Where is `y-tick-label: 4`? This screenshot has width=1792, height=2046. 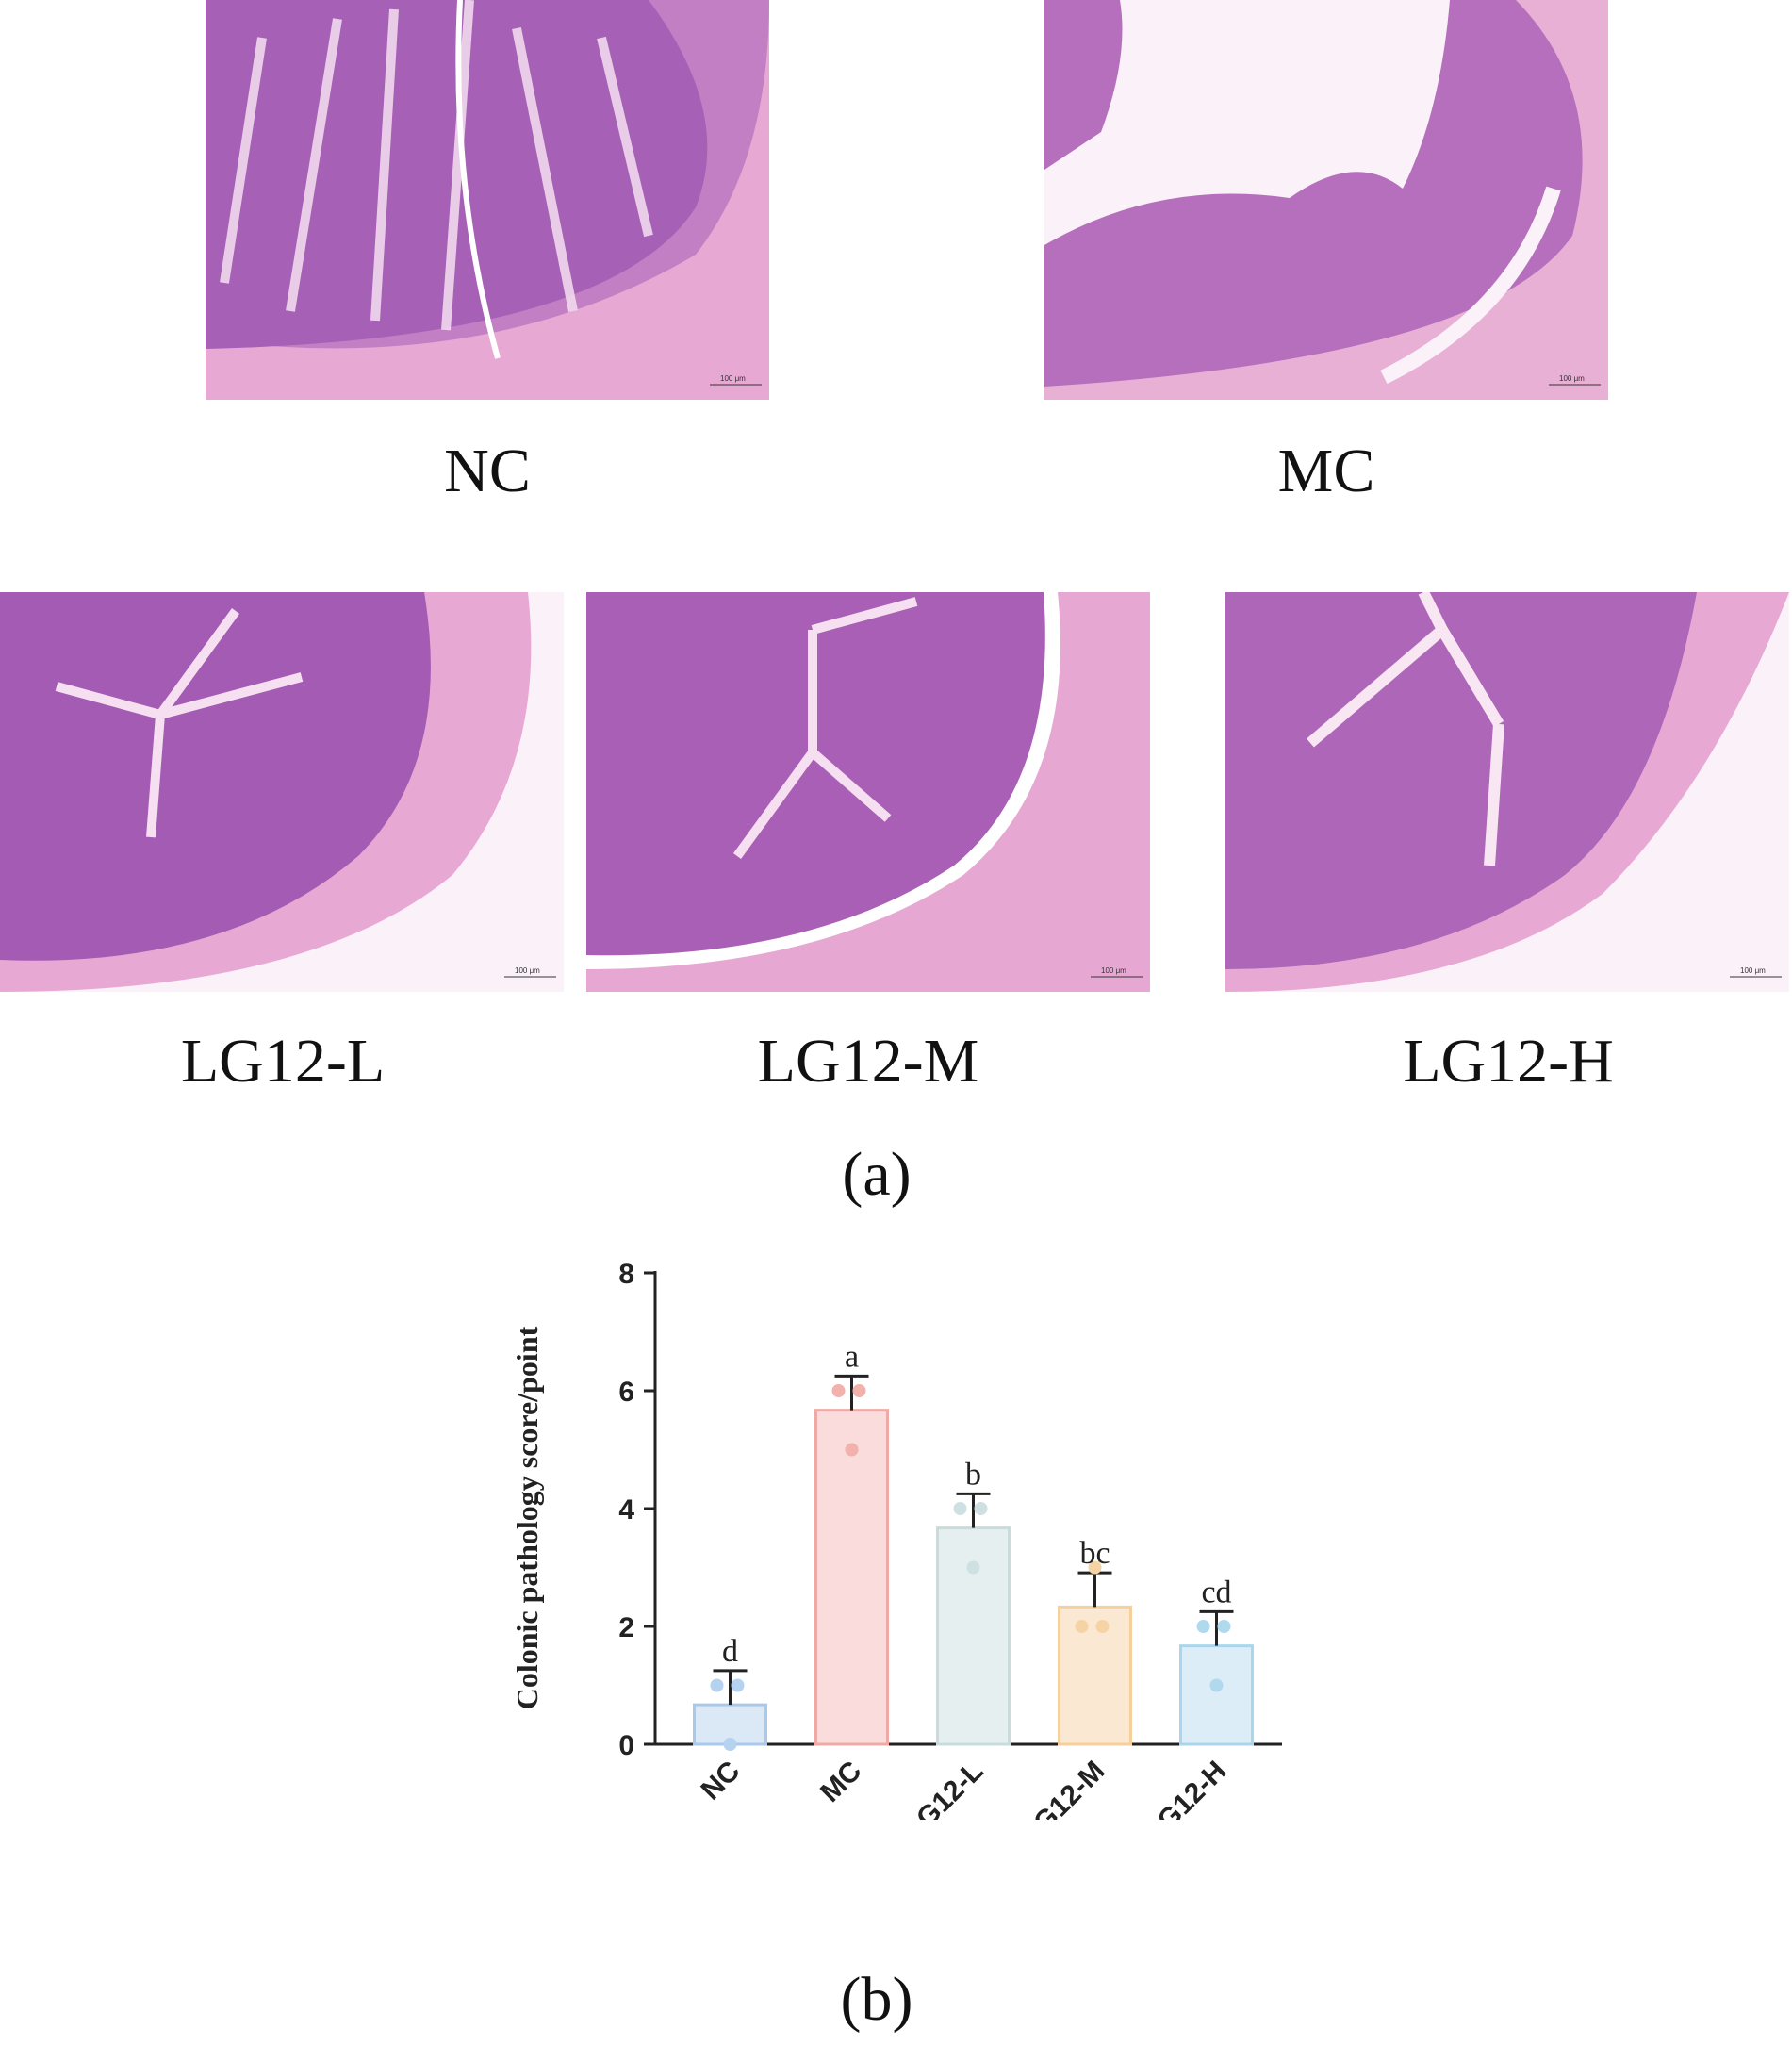 y-tick-label: 4 is located at coordinates (626, 1510).